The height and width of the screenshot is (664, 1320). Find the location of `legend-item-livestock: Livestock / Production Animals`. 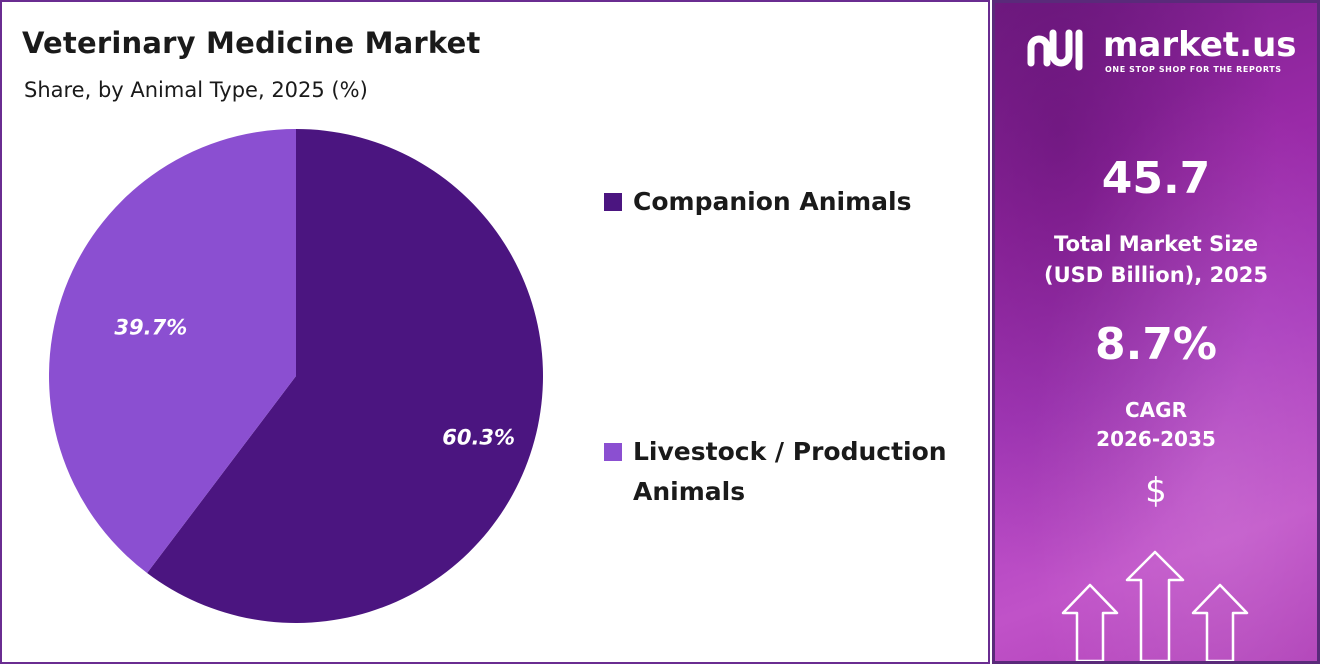

legend-item-livestock: Livestock / Production Animals is located at coordinates (783, 472).